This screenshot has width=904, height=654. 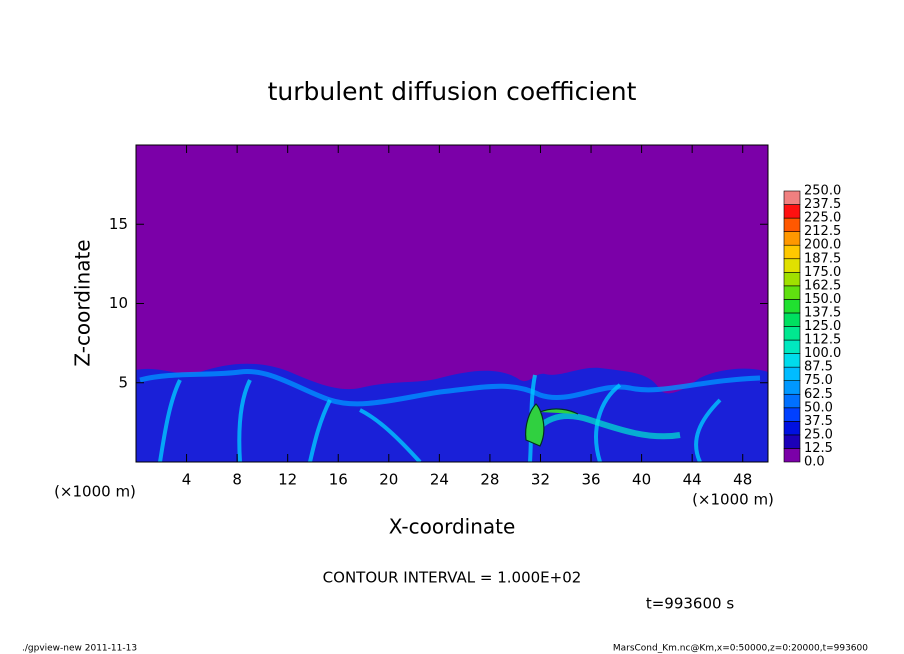 I want to click on colorbar-label: 187.5, so click(x=822, y=258).